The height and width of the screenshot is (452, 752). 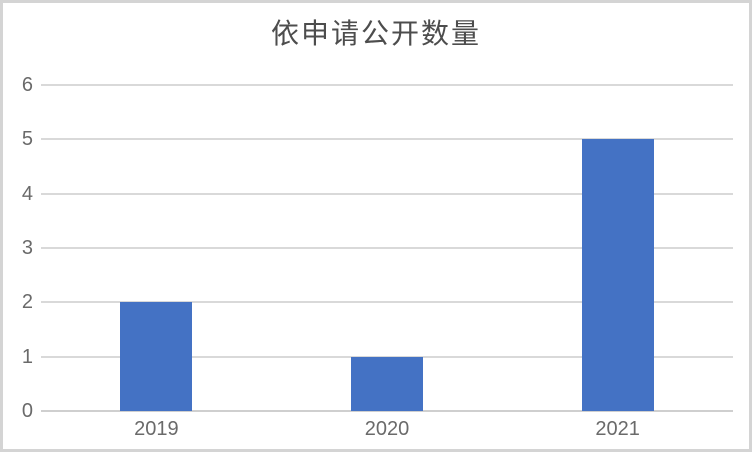 What do you see at coordinates (27, 139) in the screenshot?
I see `y-tick-label: 5` at bounding box center [27, 139].